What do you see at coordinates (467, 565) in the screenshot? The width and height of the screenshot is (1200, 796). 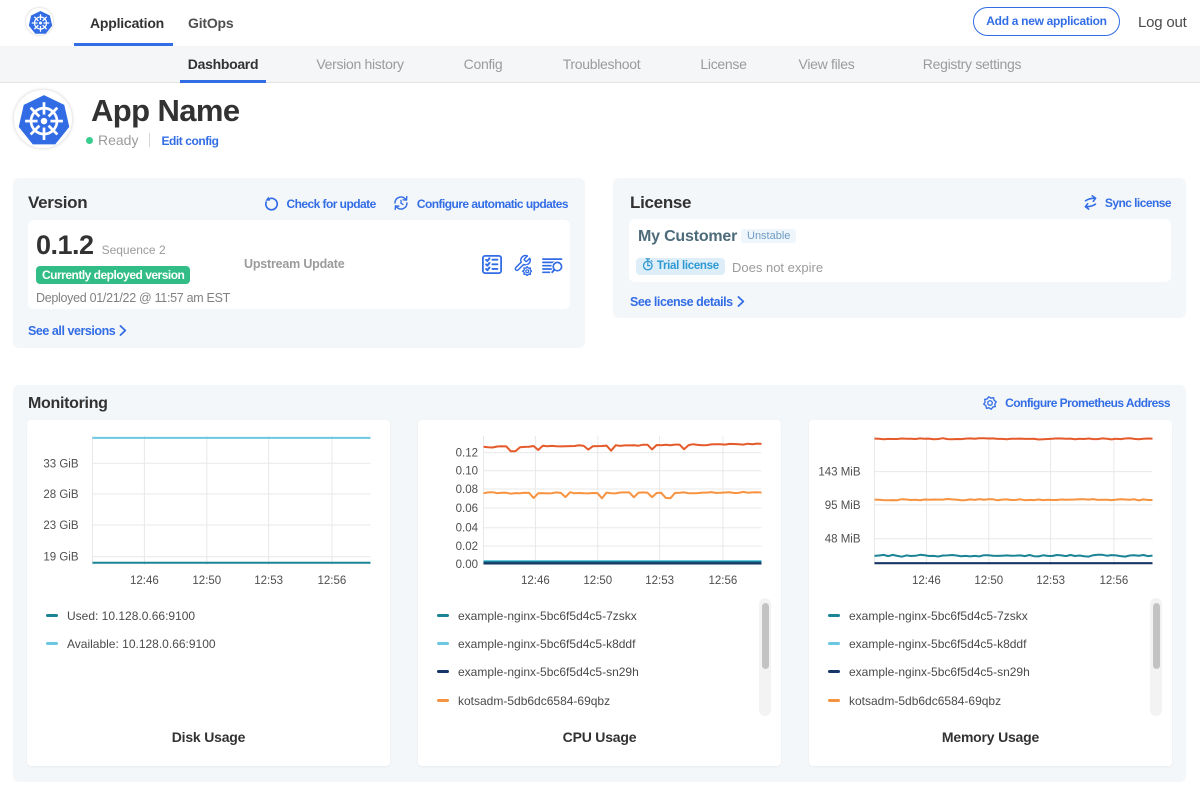 I see `svg-text: 0.00` at bounding box center [467, 565].